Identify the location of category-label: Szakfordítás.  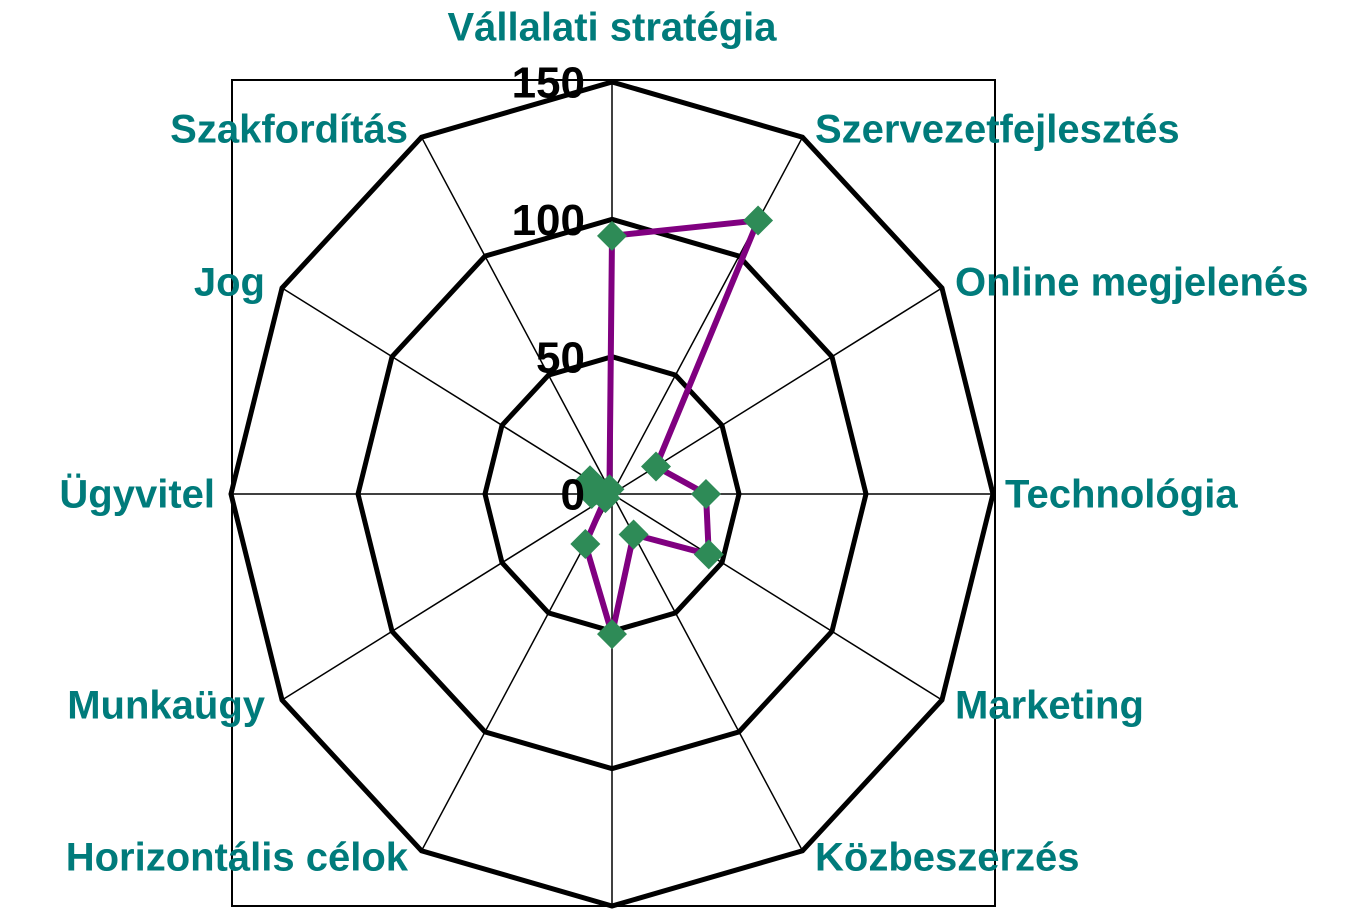
(289, 130).